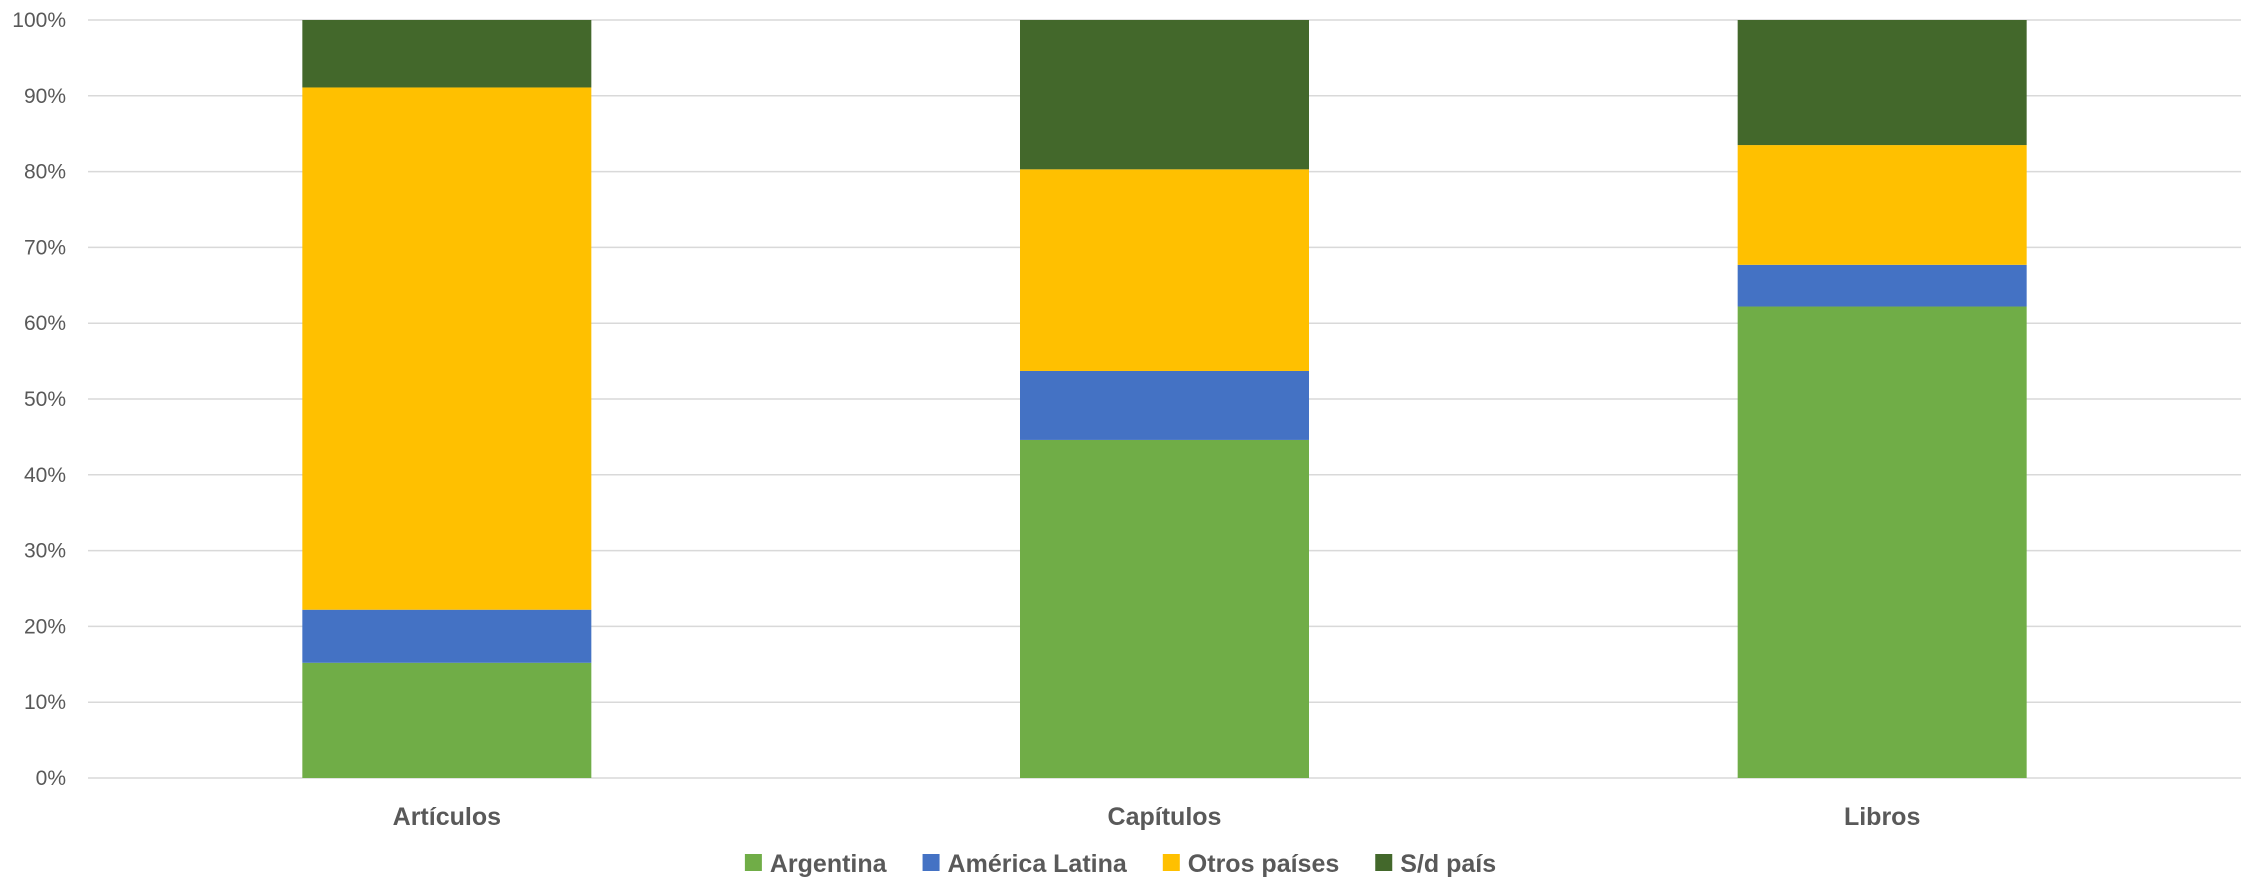 The width and height of the screenshot is (2241, 886). Describe the element at coordinates (1263, 864) in the screenshot. I see `legend-label: Otros países` at that location.